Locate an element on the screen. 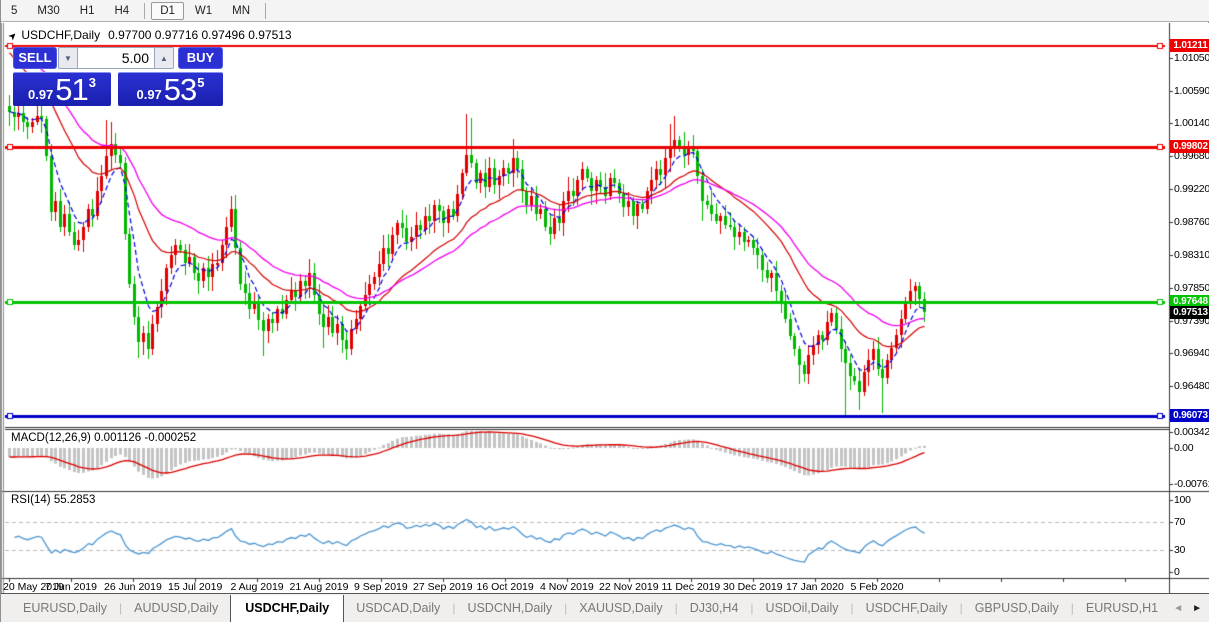  date-axis-label: 30 Dec 2019 is located at coordinates (753, 587).